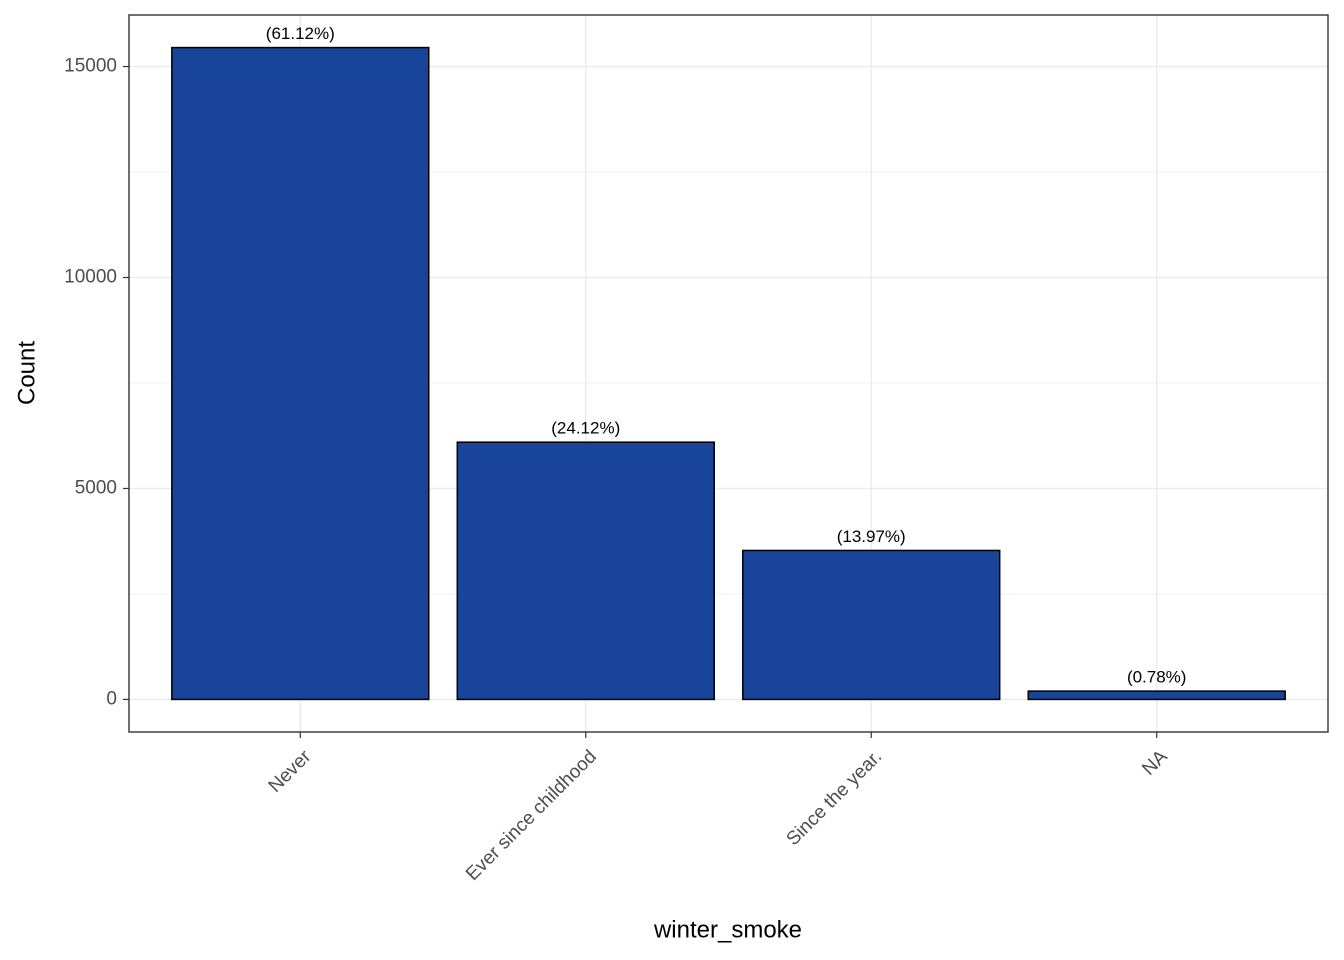 The width and height of the screenshot is (1344, 960). Describe the element at coordinates (871, 536) in the screenshot. I see `bar-label: (13.97%)` at that location.